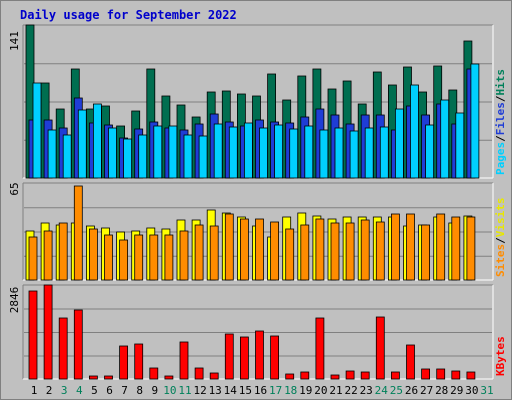 This screenshot has width=512, height=401. I want to click on x-tick-label: 31, so click(486, 390).